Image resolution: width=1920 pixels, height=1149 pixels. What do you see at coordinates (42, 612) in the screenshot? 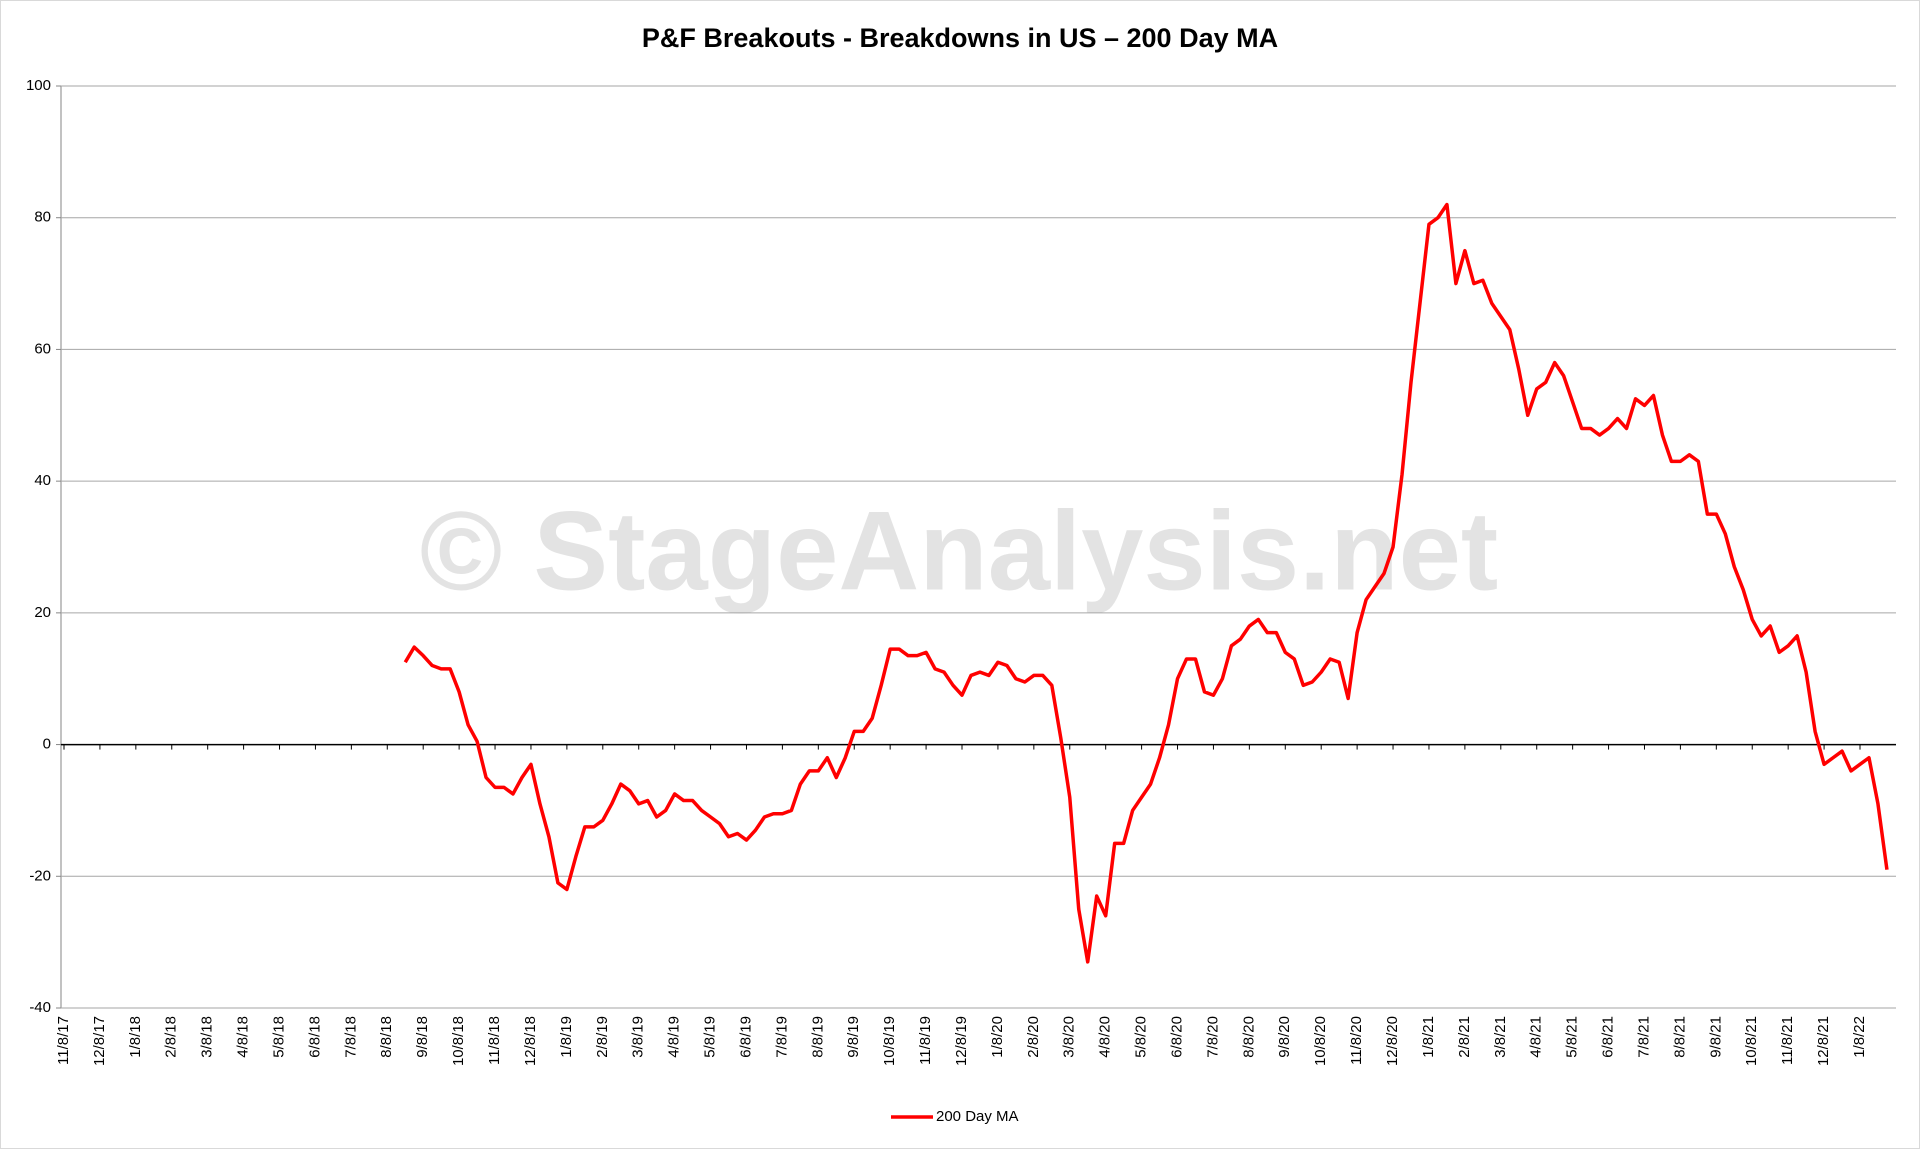
I see `y-tick-label: 20` at bounding box center [42, 612].